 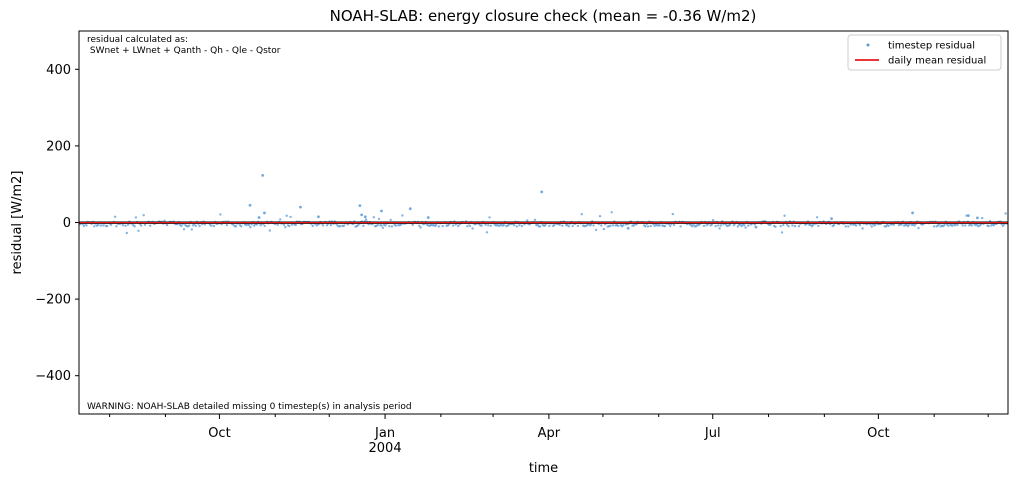 What do you see at coordinates (385, 448) in the screenshot?
I see `x-tick-sublabel: 2004` at bounding box center [385, 448].